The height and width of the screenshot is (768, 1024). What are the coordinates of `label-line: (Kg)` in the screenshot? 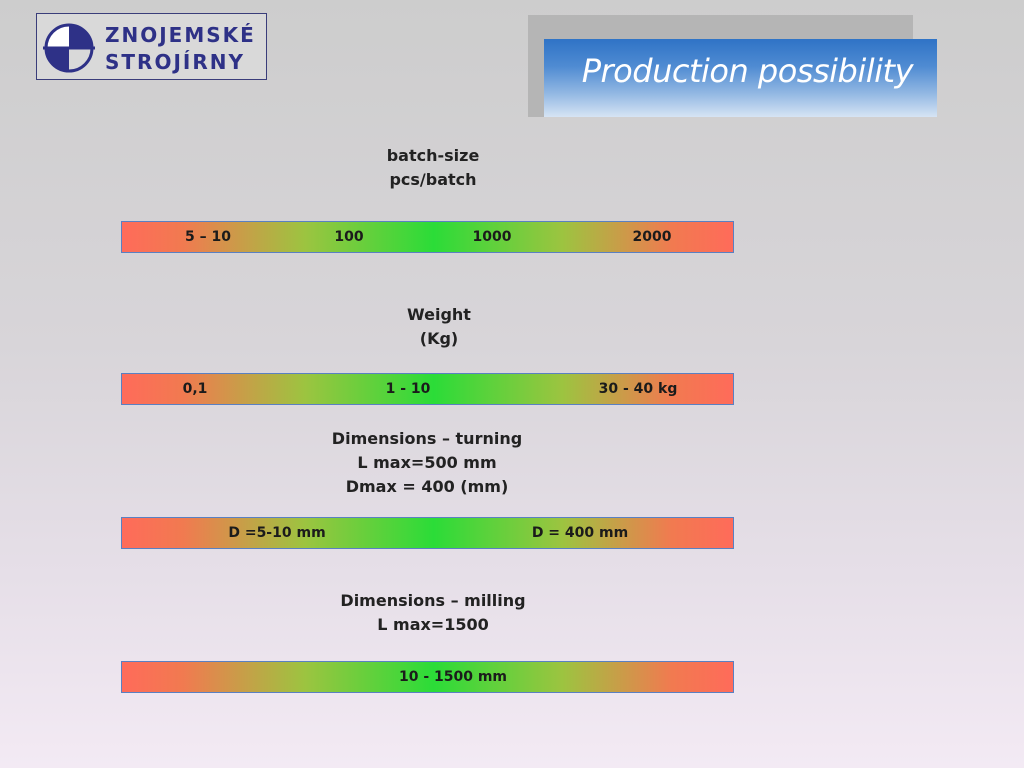 It's located at (439, 338).